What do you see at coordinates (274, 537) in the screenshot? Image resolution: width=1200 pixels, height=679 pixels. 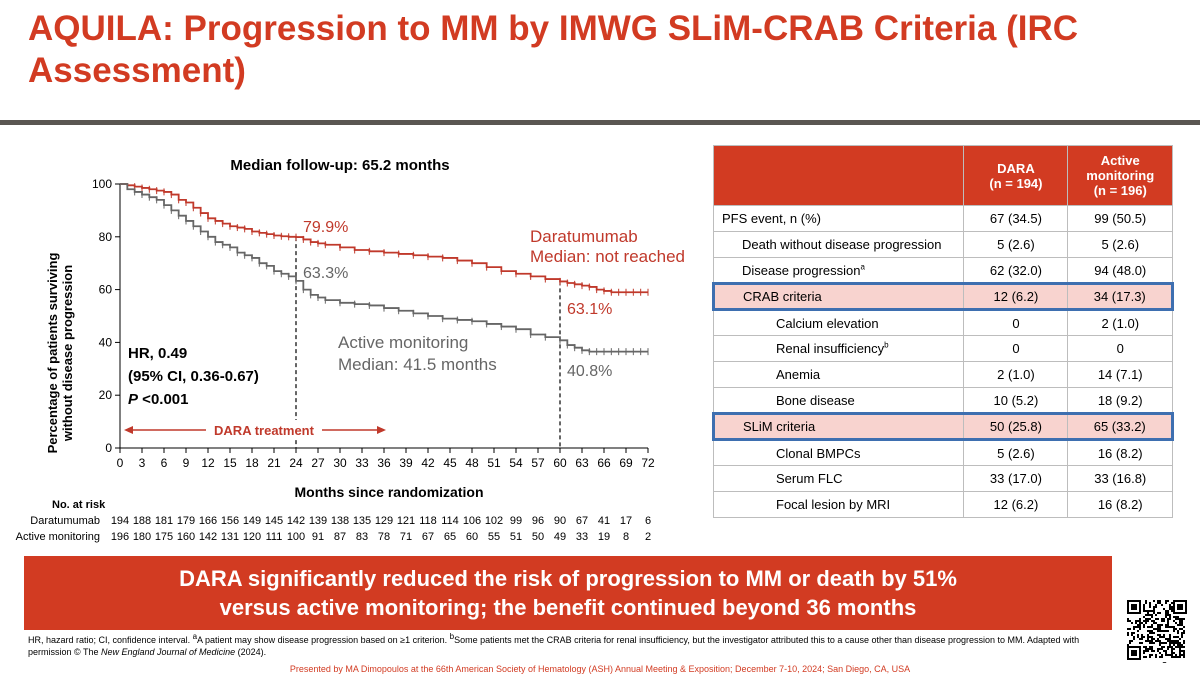 I see `at-risk-value: 111` at bounding box center [274, 537].